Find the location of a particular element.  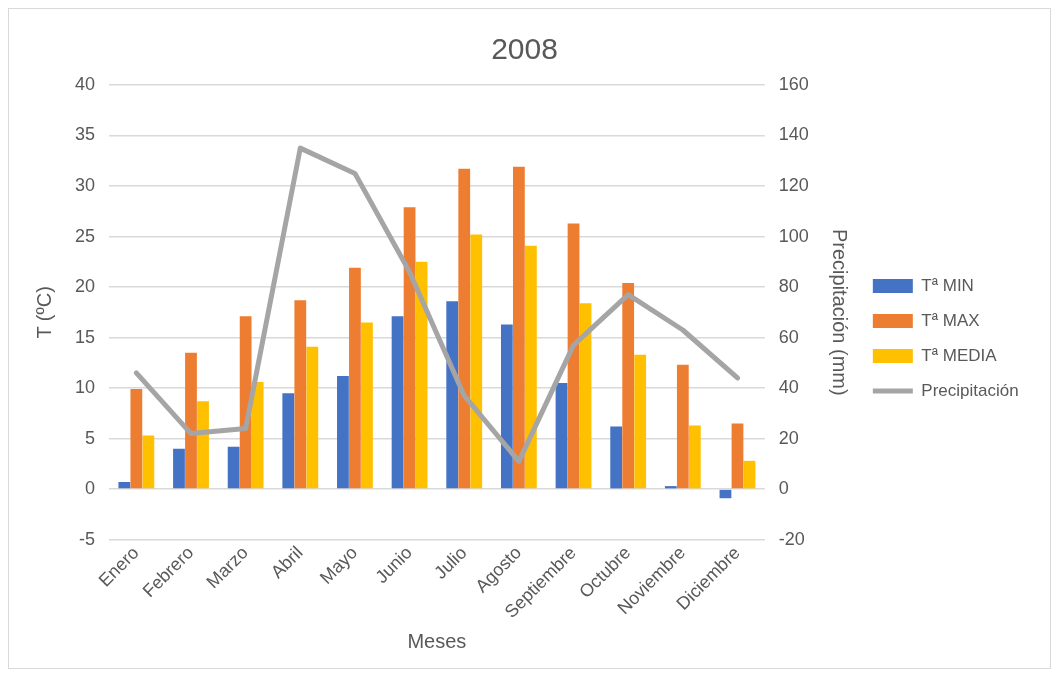

y-tick-label: 0 is located at coordinates (90, 488).